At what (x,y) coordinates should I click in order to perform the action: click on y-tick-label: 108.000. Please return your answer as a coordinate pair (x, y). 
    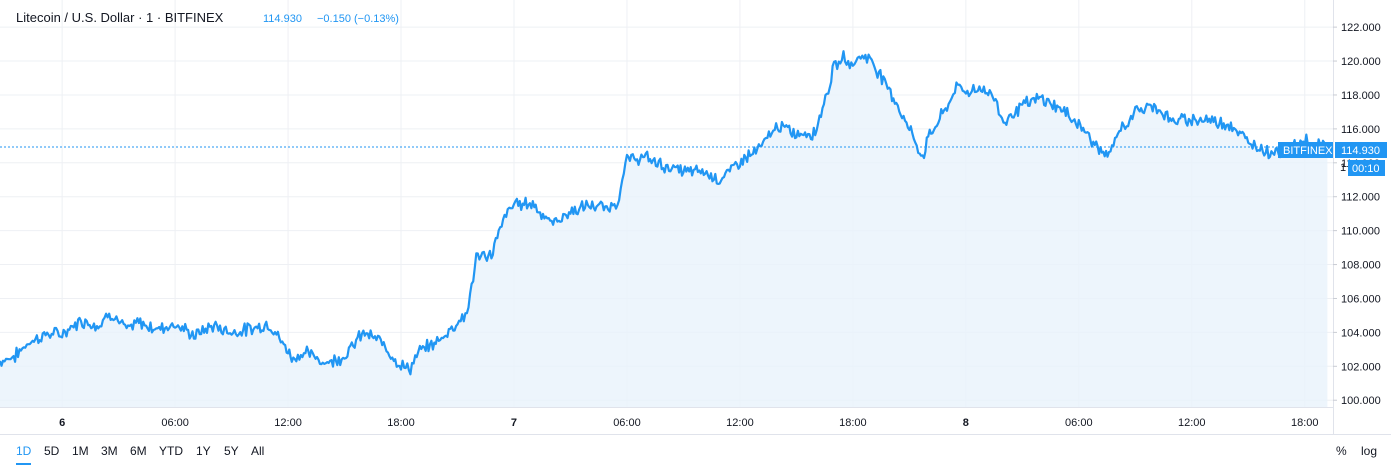
    Looking at the image, I should click on (1361, 266).